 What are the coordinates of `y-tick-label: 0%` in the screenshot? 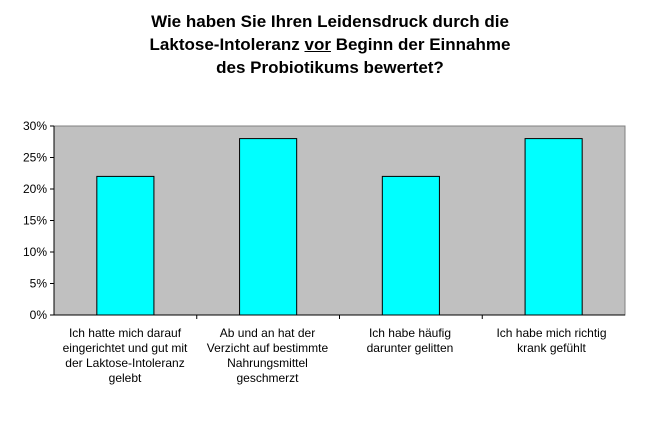 It's located at (39, 315).